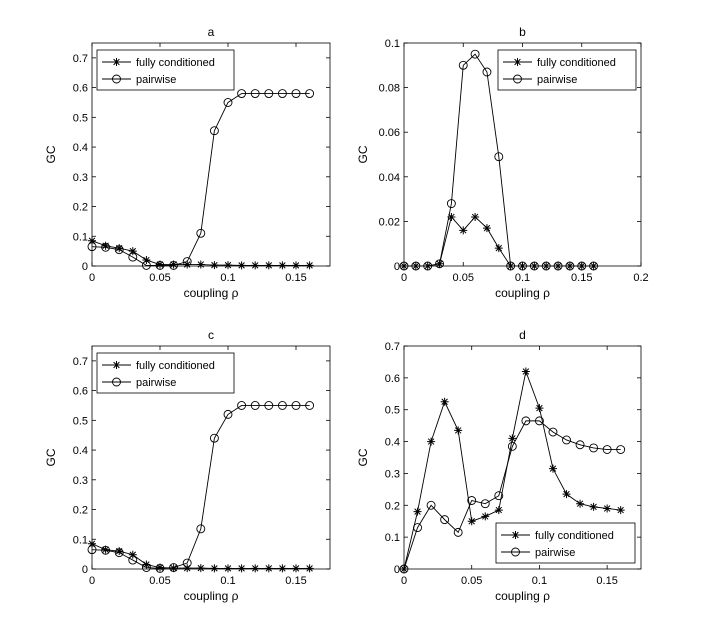  What do you see at coordinates (116, 62) in the screenshot?
I see `legend-star-marker` at bounding box center [116, 62].